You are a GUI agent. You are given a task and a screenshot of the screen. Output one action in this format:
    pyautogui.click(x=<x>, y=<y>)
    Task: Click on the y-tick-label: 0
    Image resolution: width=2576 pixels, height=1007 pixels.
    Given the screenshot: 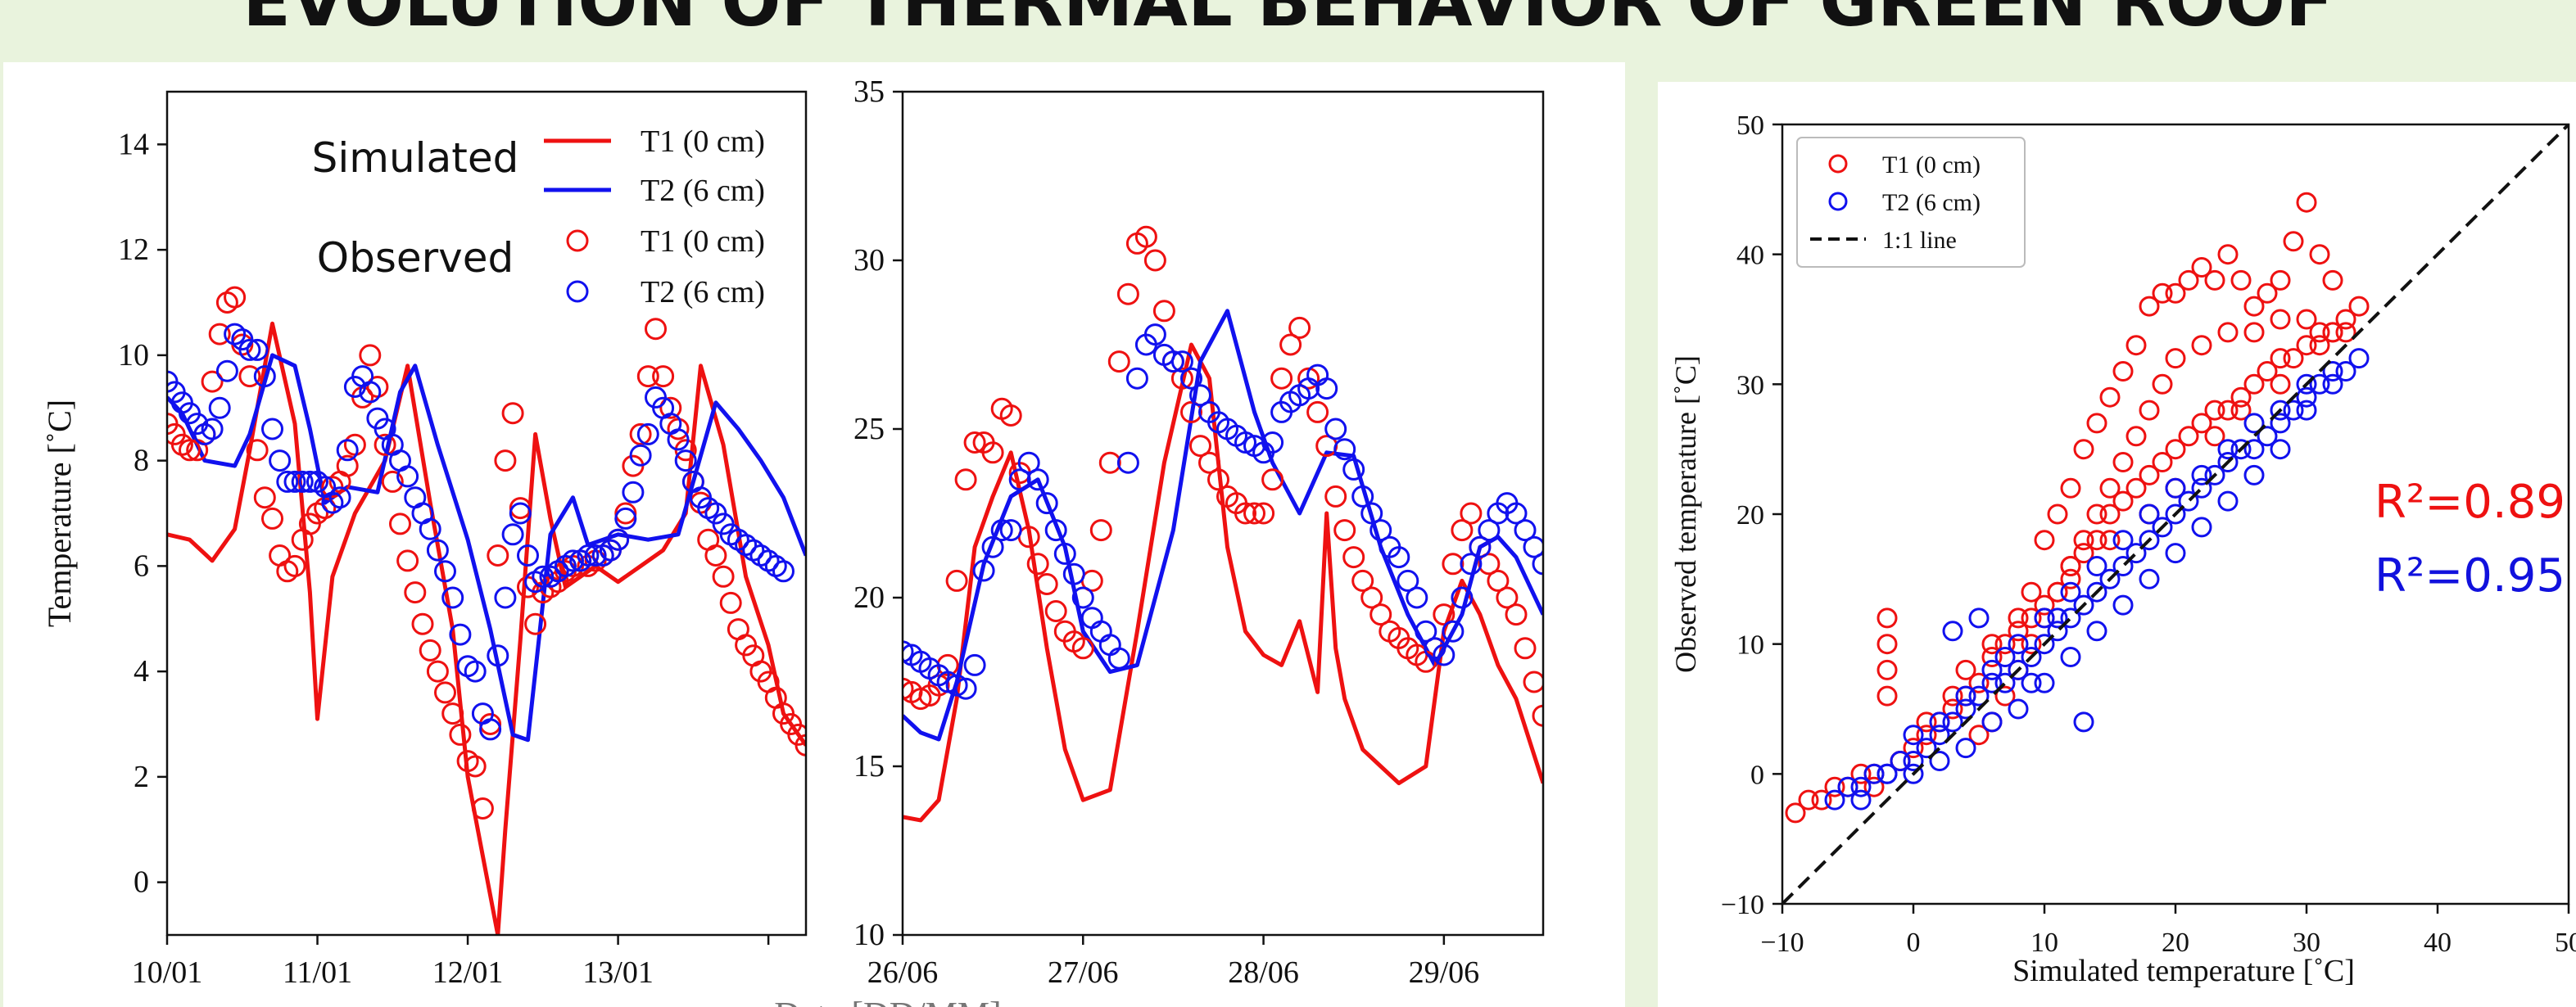 What is the action you would take?
    pyautogui.click(x=1757, y=775)
    